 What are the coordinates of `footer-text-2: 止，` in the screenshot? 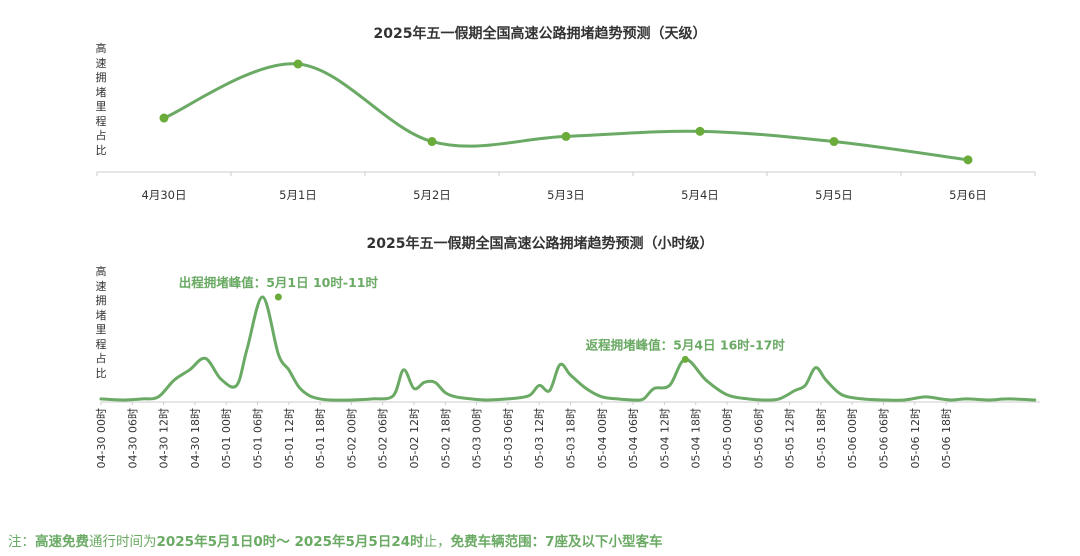 It's located at (437, 542).